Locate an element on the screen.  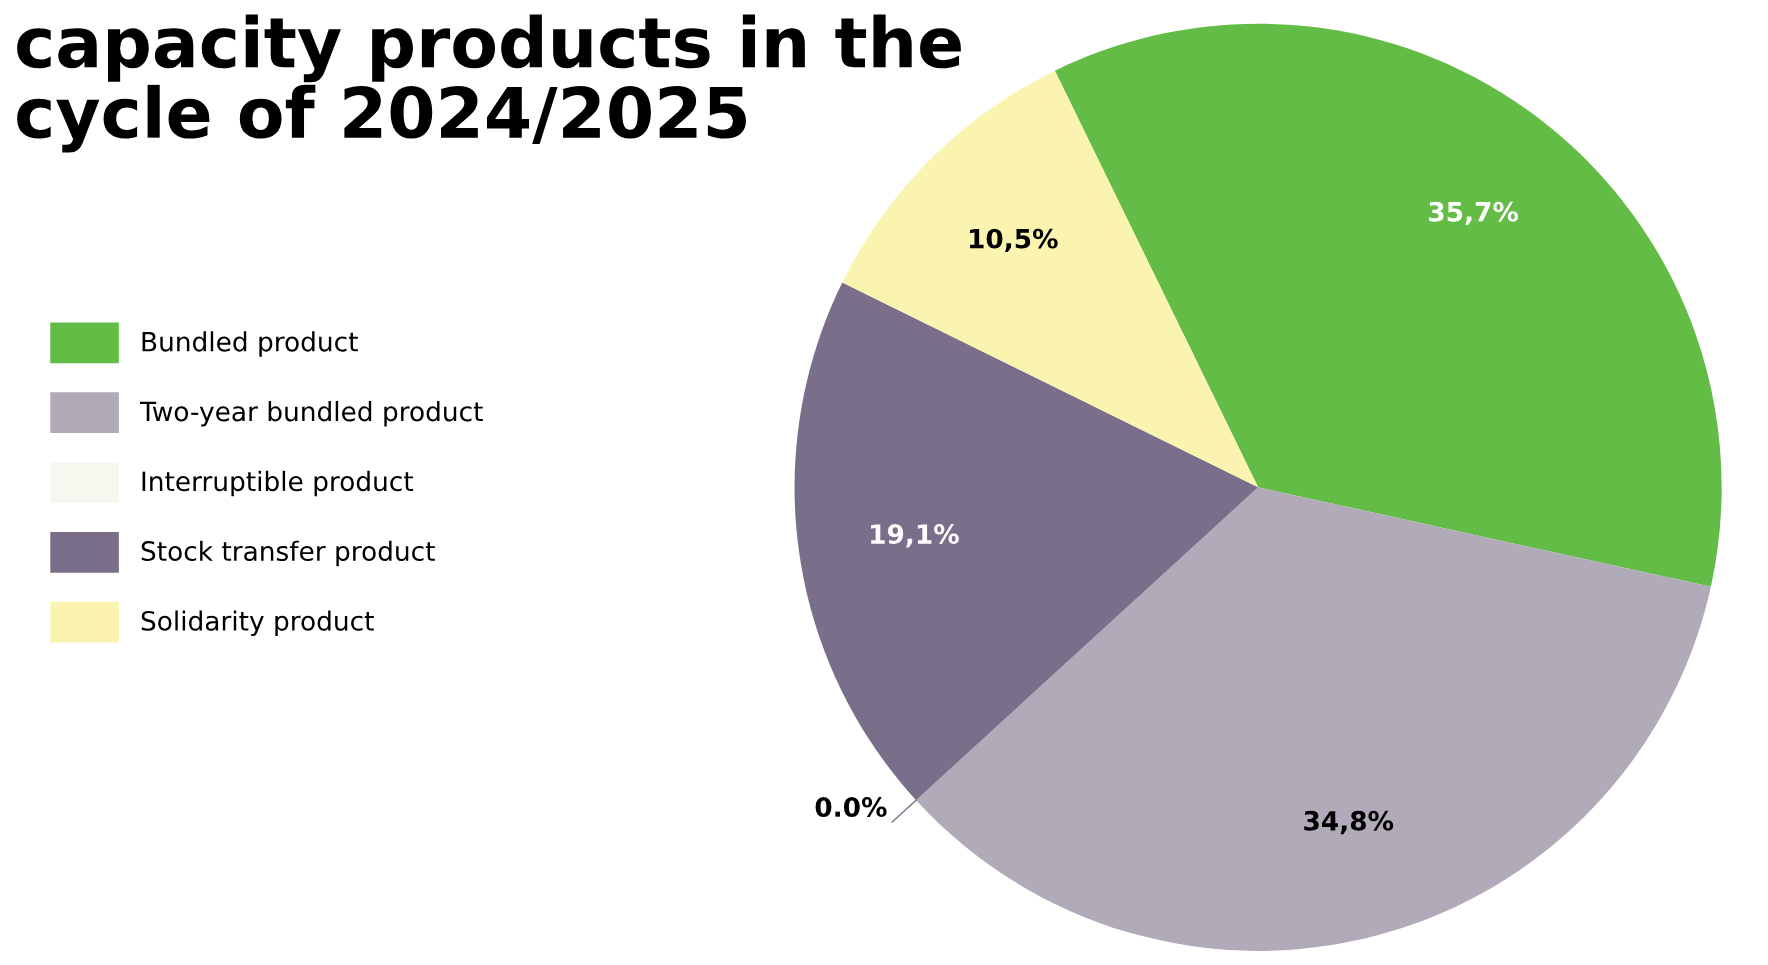
data-label: 19,1% is located at coordinates (915, 536).